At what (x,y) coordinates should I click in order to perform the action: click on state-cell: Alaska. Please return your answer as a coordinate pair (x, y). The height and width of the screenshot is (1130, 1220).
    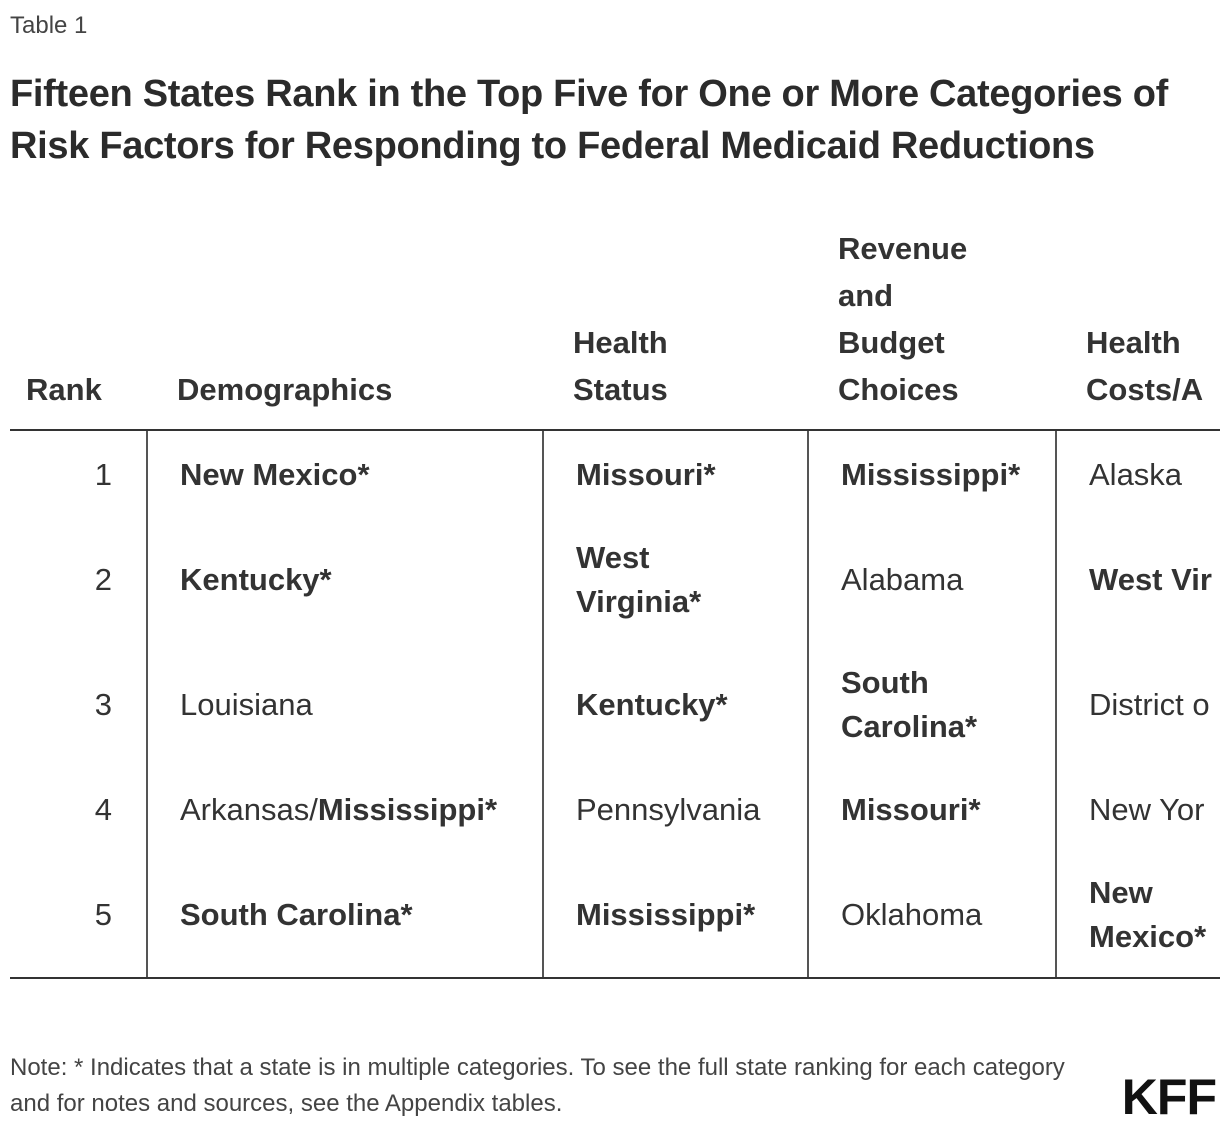
    Looking at the image, I should click on (1137, 474).